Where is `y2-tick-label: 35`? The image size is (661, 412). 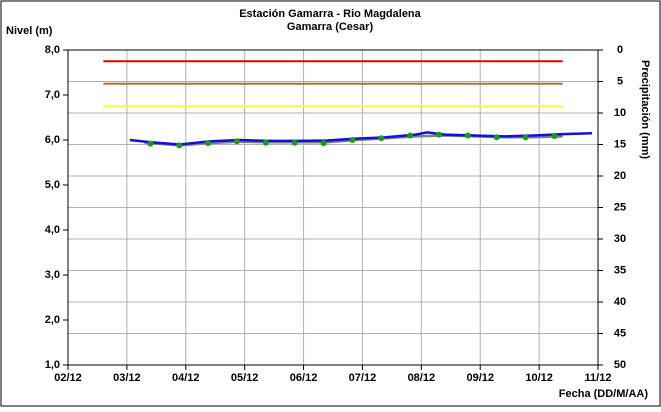 y2-tick-label: 35 is located at coordinates (620, 270).